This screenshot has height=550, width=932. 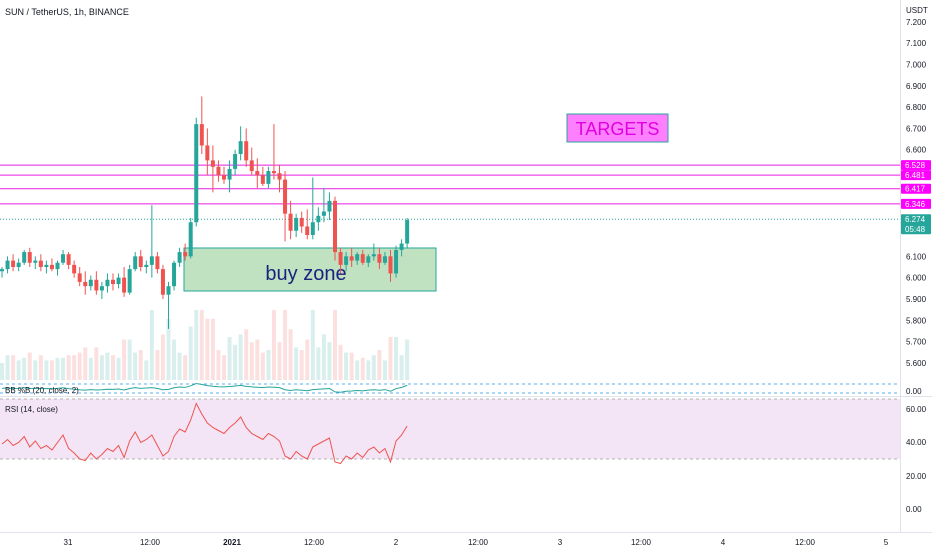 I want to click on price-axis-tick: 7.000, so click(x=916, y=64).